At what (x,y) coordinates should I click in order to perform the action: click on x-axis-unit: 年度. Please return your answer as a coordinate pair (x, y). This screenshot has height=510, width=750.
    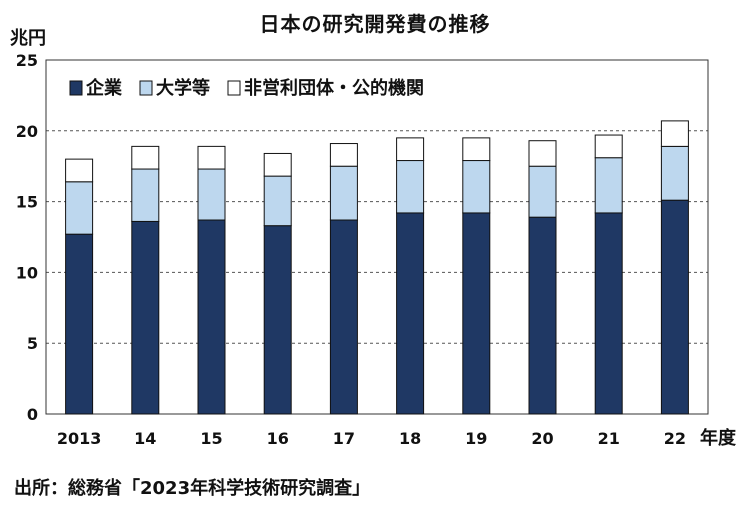
    Looking at the image, I should click on (718, 438).